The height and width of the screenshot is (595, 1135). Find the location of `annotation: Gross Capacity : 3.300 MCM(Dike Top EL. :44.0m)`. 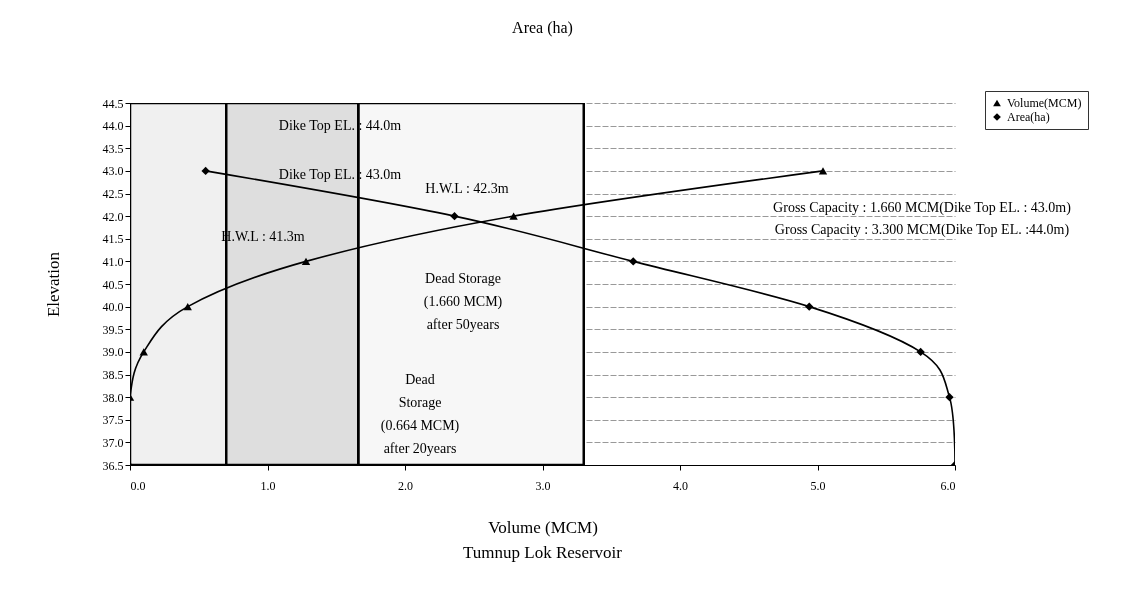

annotation: Gross Capacity : 3.300 MCM(Dike Top EL. :44.0m) is located at coordinates (922, 230).